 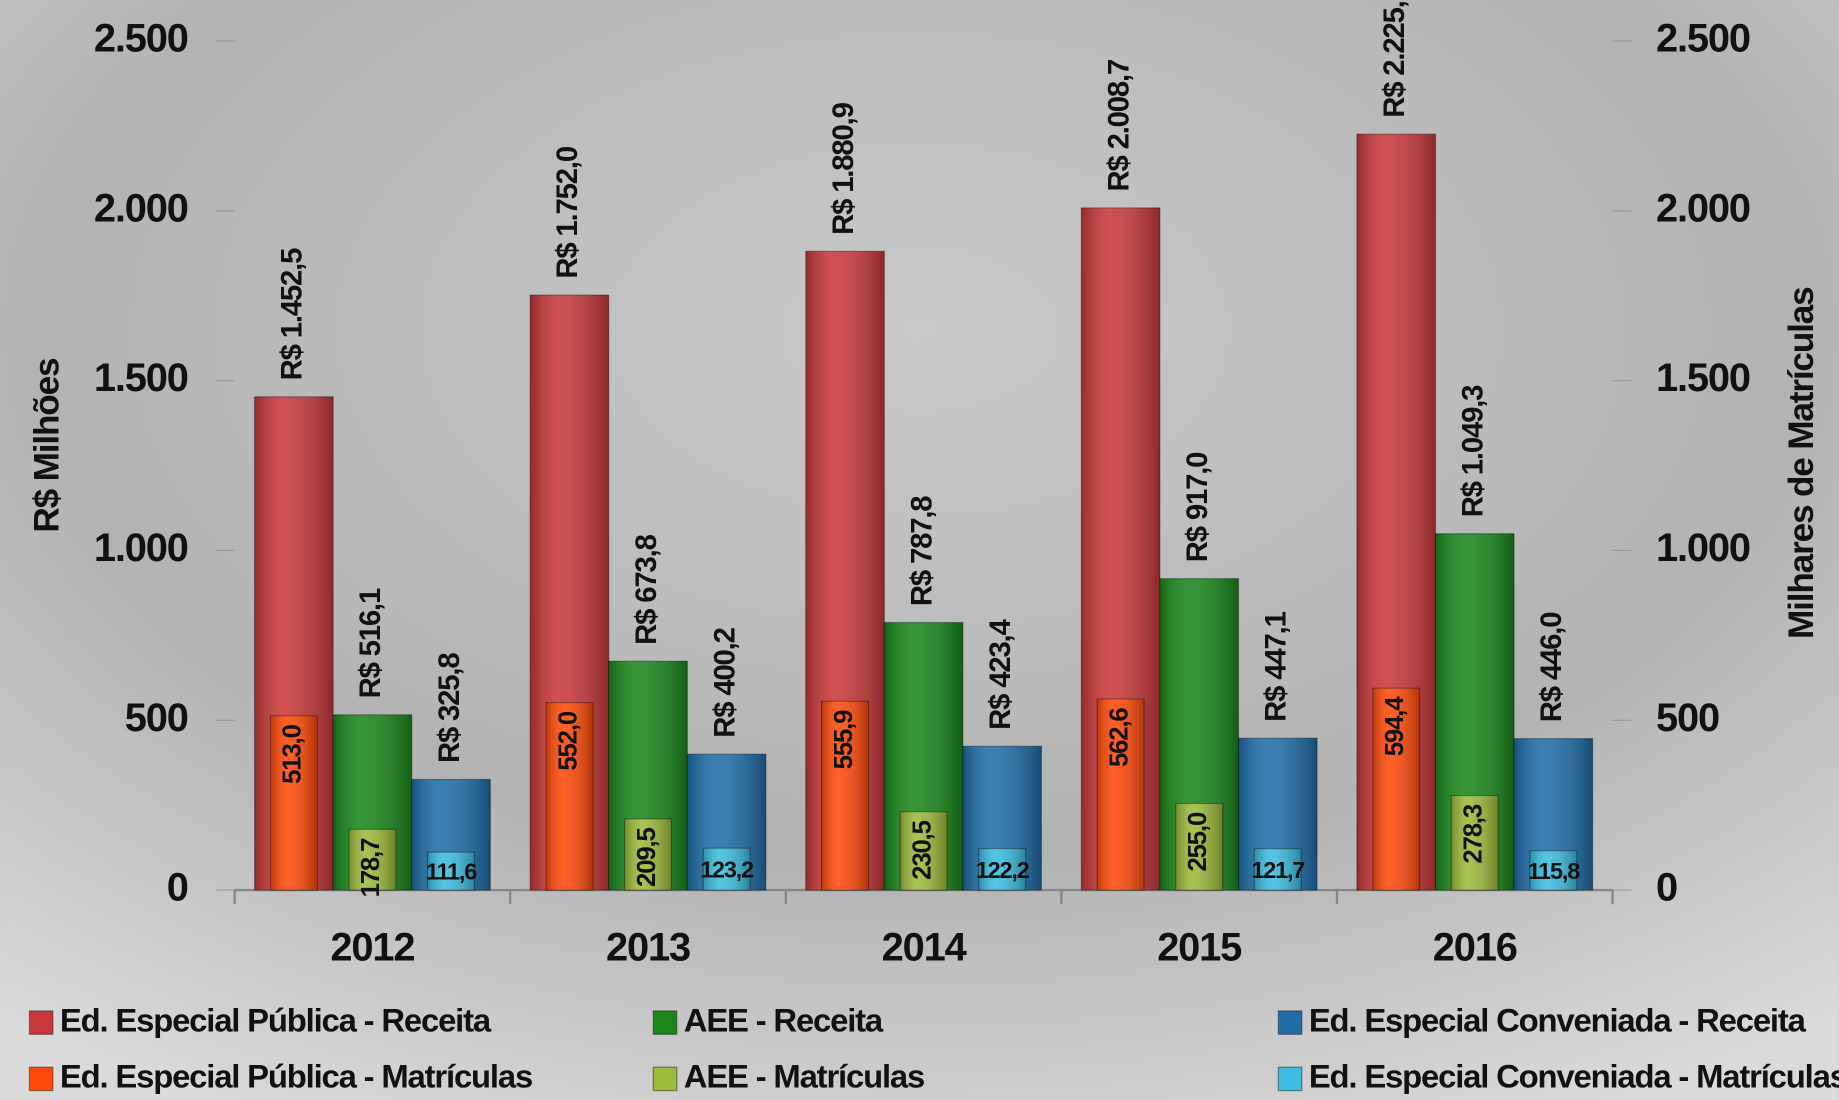 What do you see at coordinates (292, 314) in the screenshot?
I see `value-label: R$ 1.452,5` at bounding box center [292, 314].